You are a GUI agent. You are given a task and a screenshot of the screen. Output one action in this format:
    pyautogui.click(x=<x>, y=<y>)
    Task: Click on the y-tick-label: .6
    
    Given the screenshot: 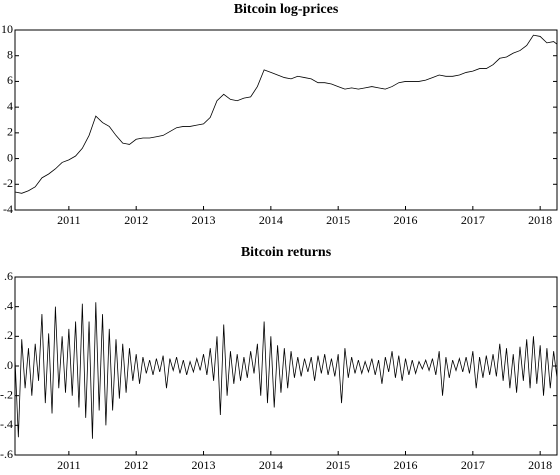 What is the action you would take?
    pyautogui.click(x=8, y=276)
    